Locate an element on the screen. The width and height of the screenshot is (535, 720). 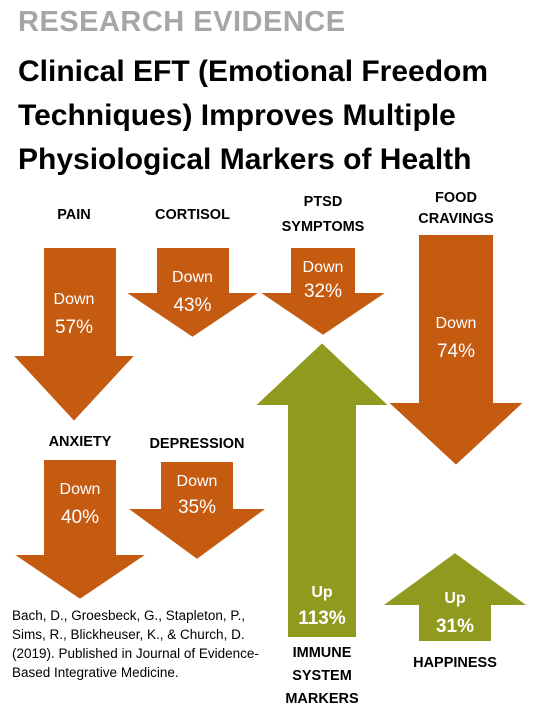
marker-label-food-line-2: CRAVINGS is located at coordinates (456, 219).